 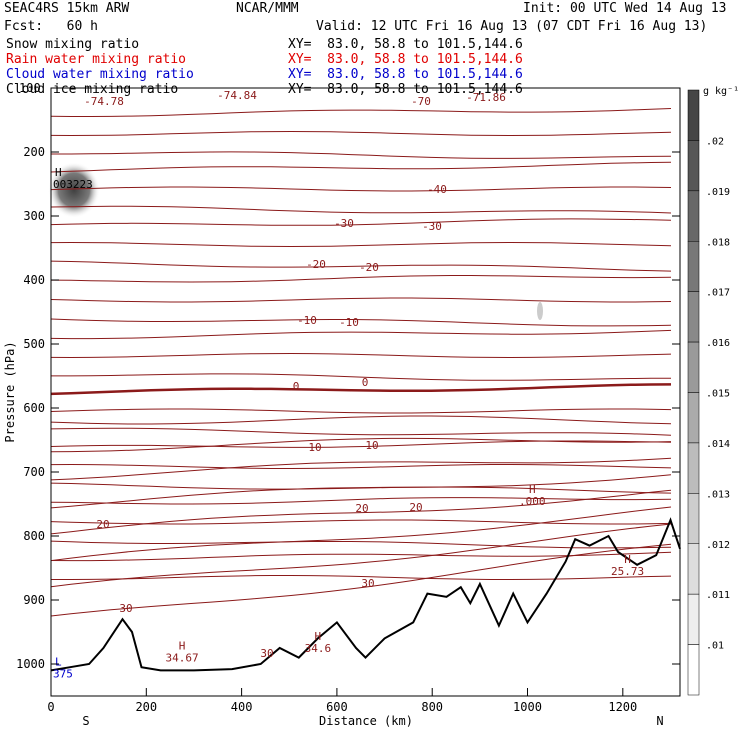 I want to click on extremum-value: 003223, so click(x=73, y=184).